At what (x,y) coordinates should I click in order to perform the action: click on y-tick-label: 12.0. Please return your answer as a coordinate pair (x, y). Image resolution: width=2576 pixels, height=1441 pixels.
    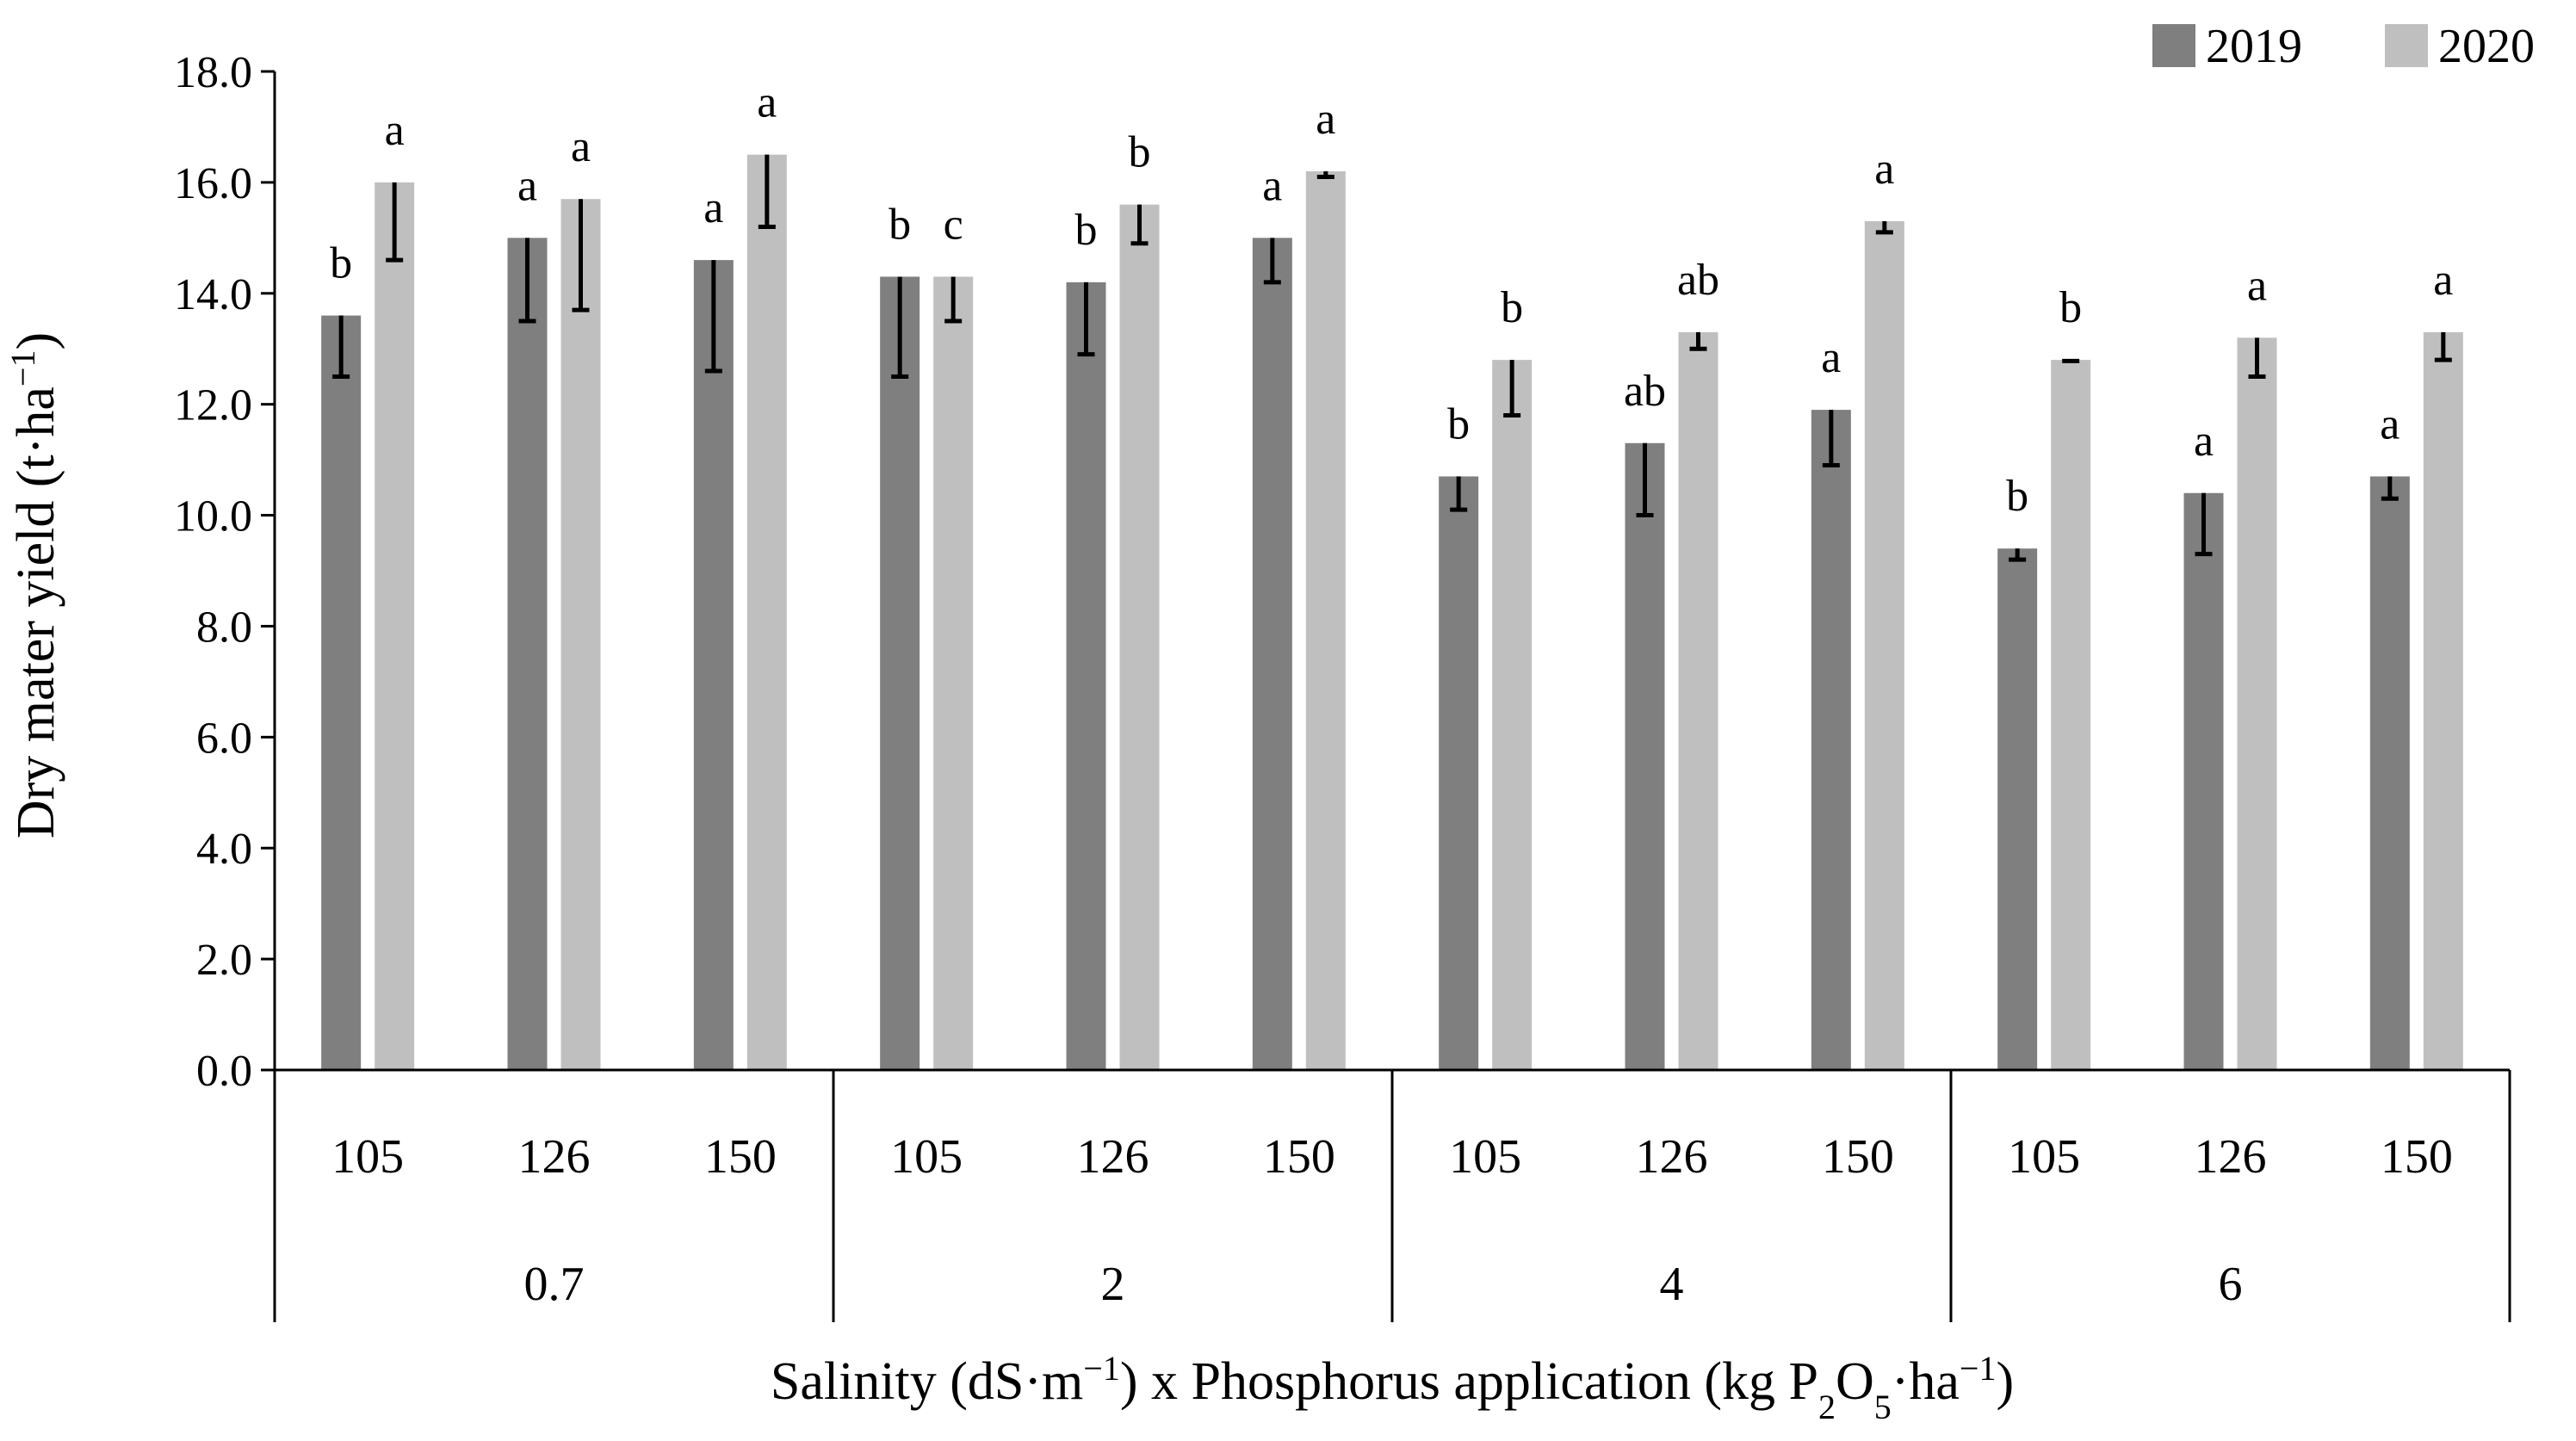
    Looking at the image, I should click on (213, 405).